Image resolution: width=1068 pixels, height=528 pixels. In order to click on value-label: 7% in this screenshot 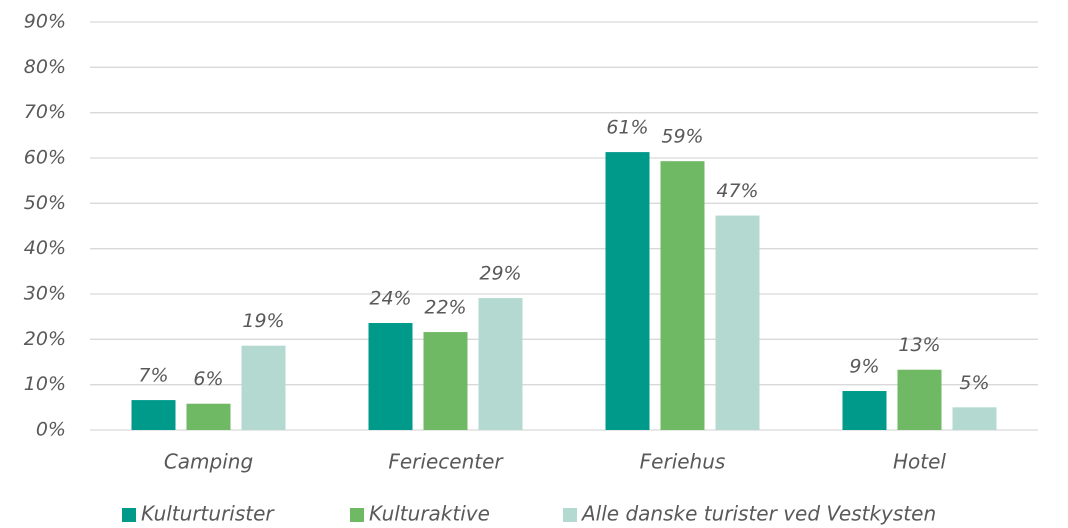, I will do `click(153, 376)`.